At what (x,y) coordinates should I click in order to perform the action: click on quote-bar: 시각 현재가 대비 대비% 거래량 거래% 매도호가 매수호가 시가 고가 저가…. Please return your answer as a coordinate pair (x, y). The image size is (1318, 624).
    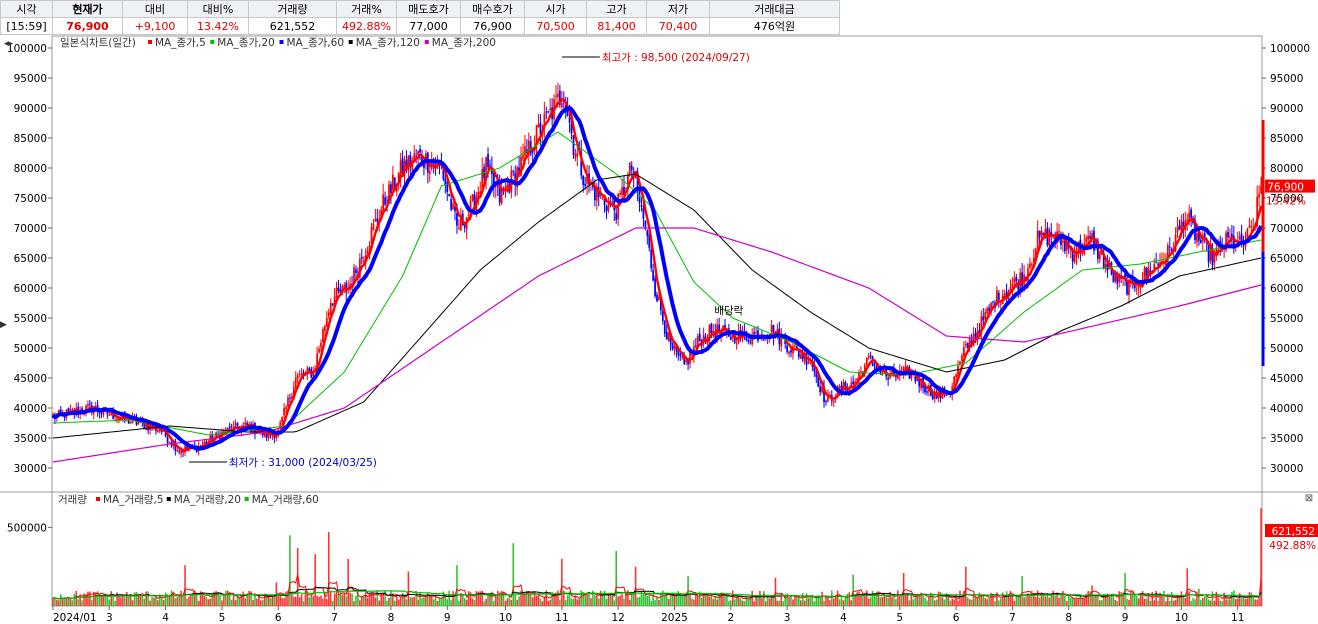
    Looking at the image, I should click on (659, 17).